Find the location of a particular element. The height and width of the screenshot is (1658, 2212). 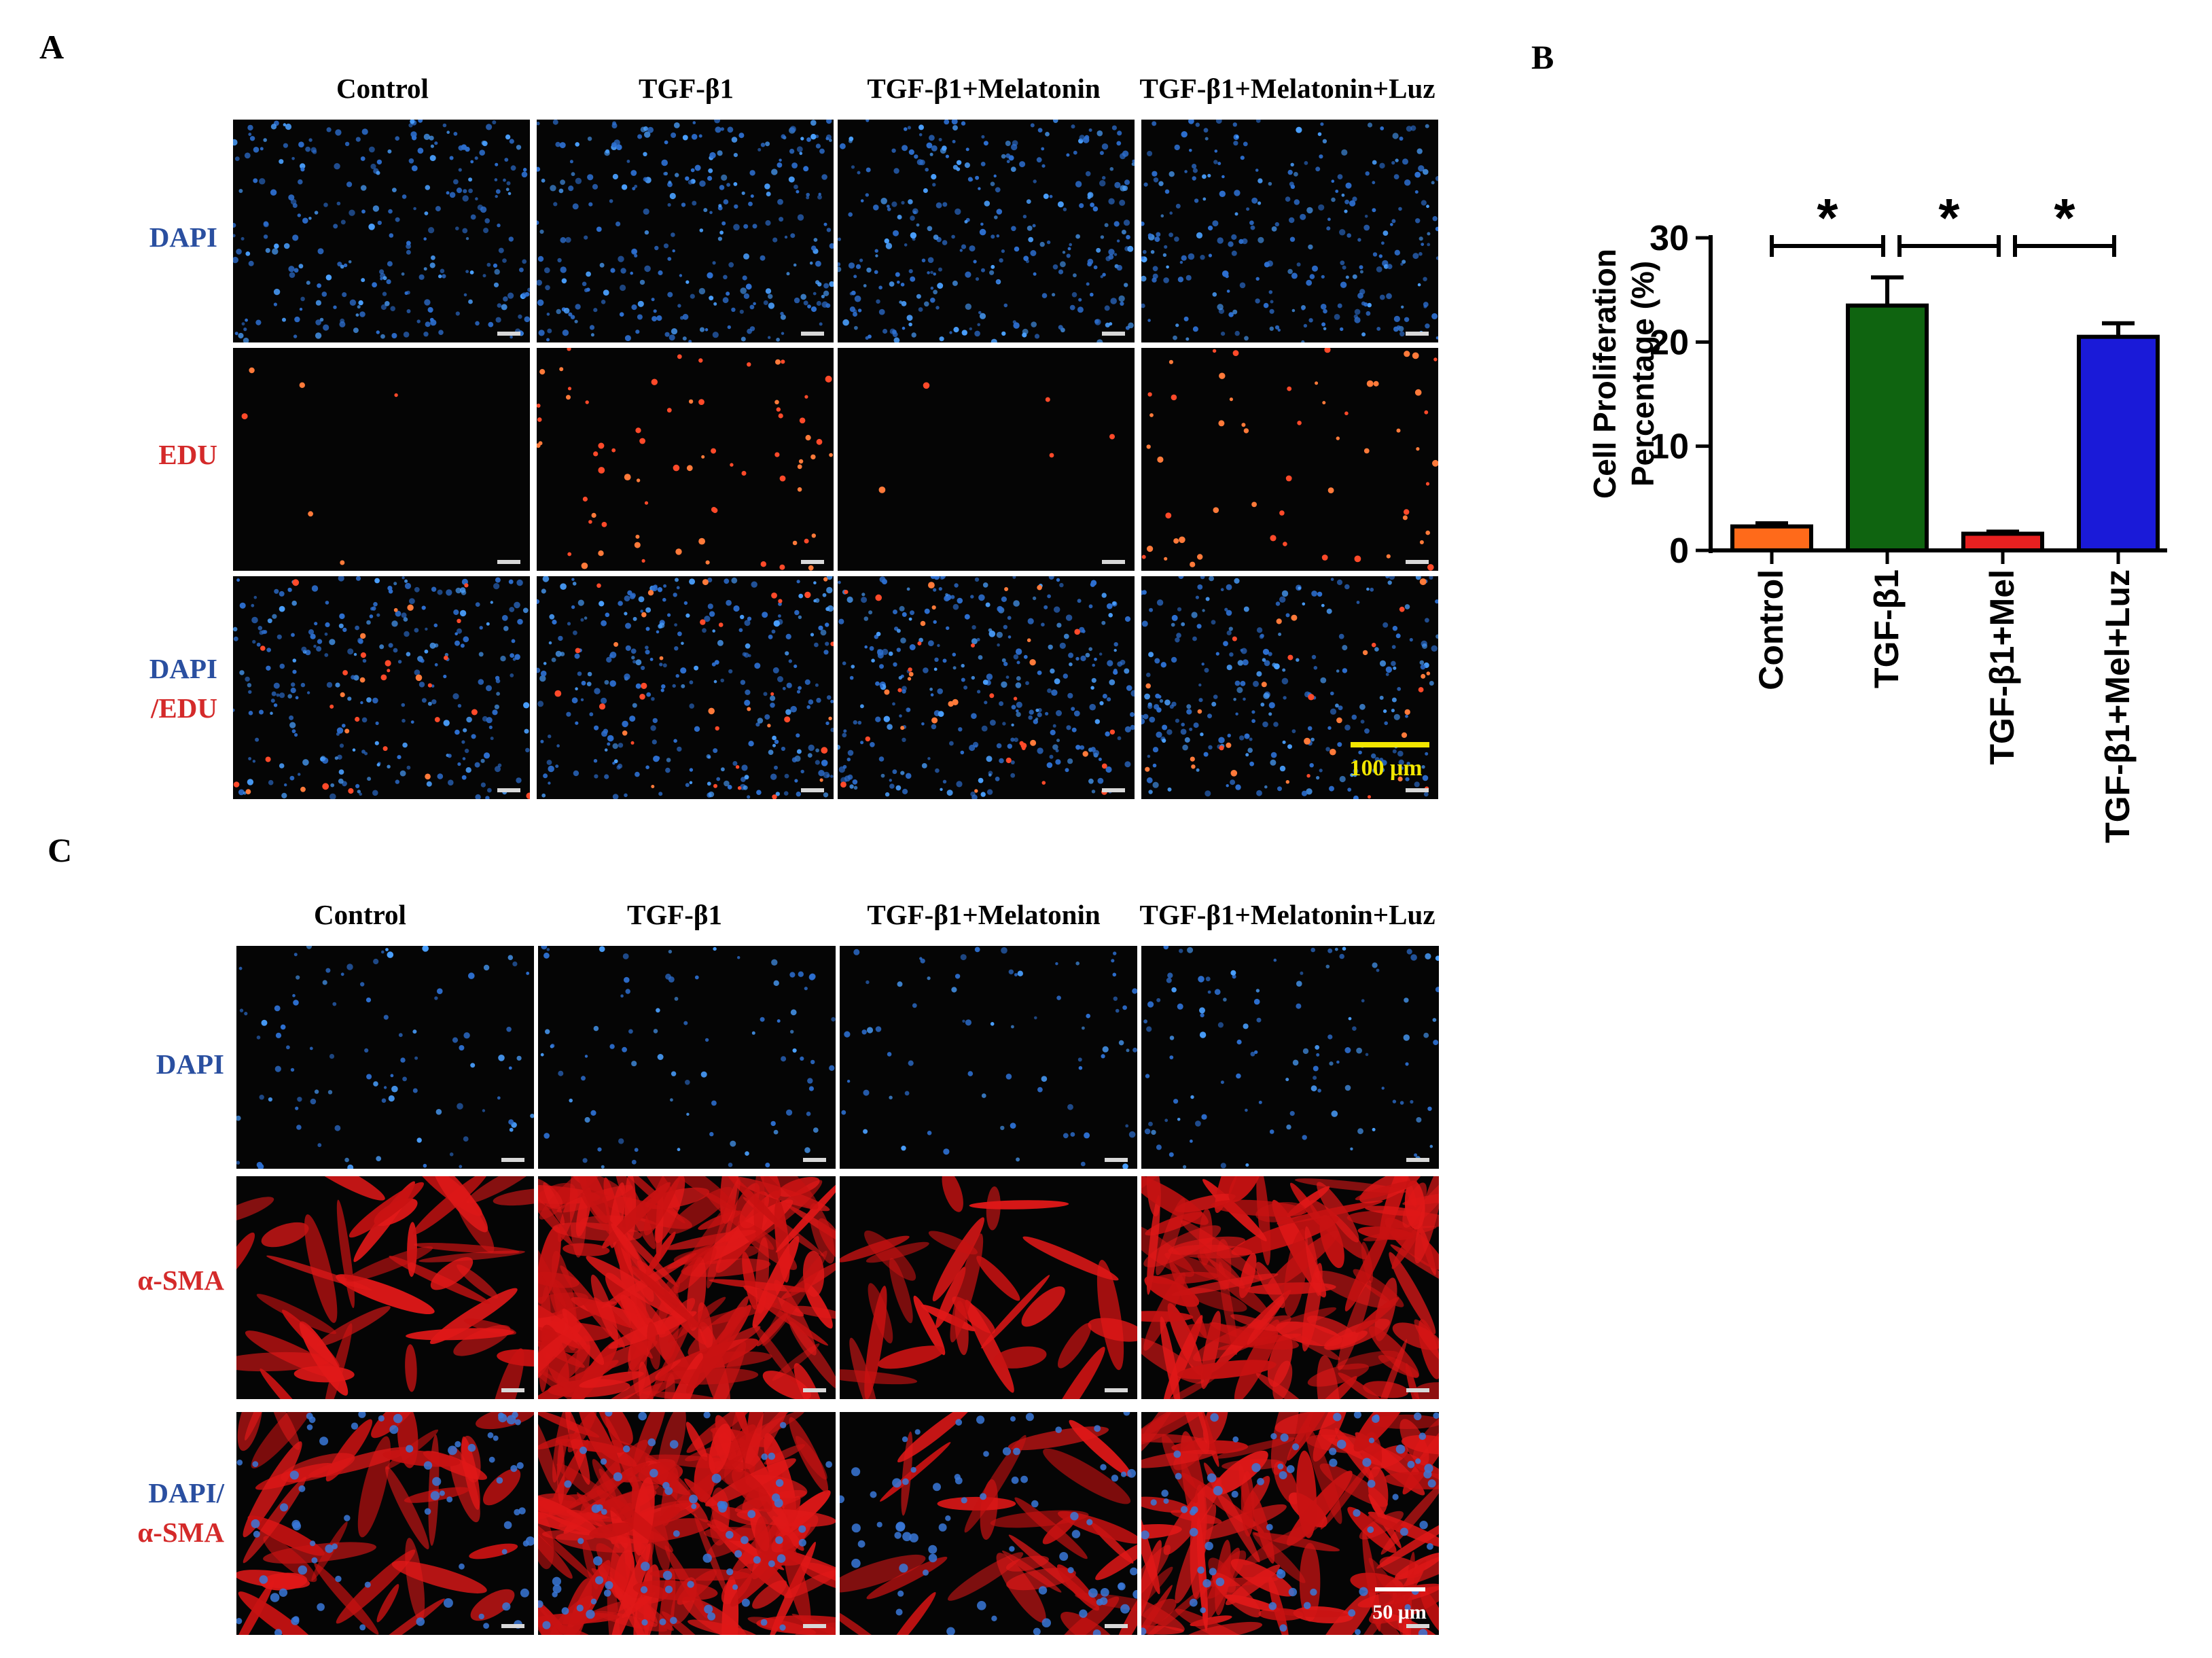

x-tick-label: Control is located at coordinates (1771, 629).